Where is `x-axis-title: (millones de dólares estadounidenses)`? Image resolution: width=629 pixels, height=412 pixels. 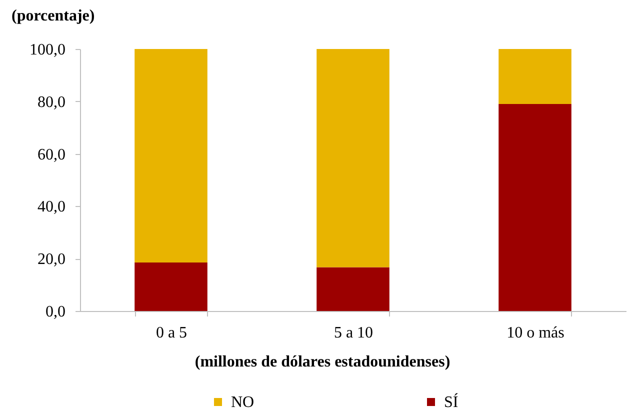 x-axis-title: (millones de dólares estadounidenses) is located at coordinates (322, 362).